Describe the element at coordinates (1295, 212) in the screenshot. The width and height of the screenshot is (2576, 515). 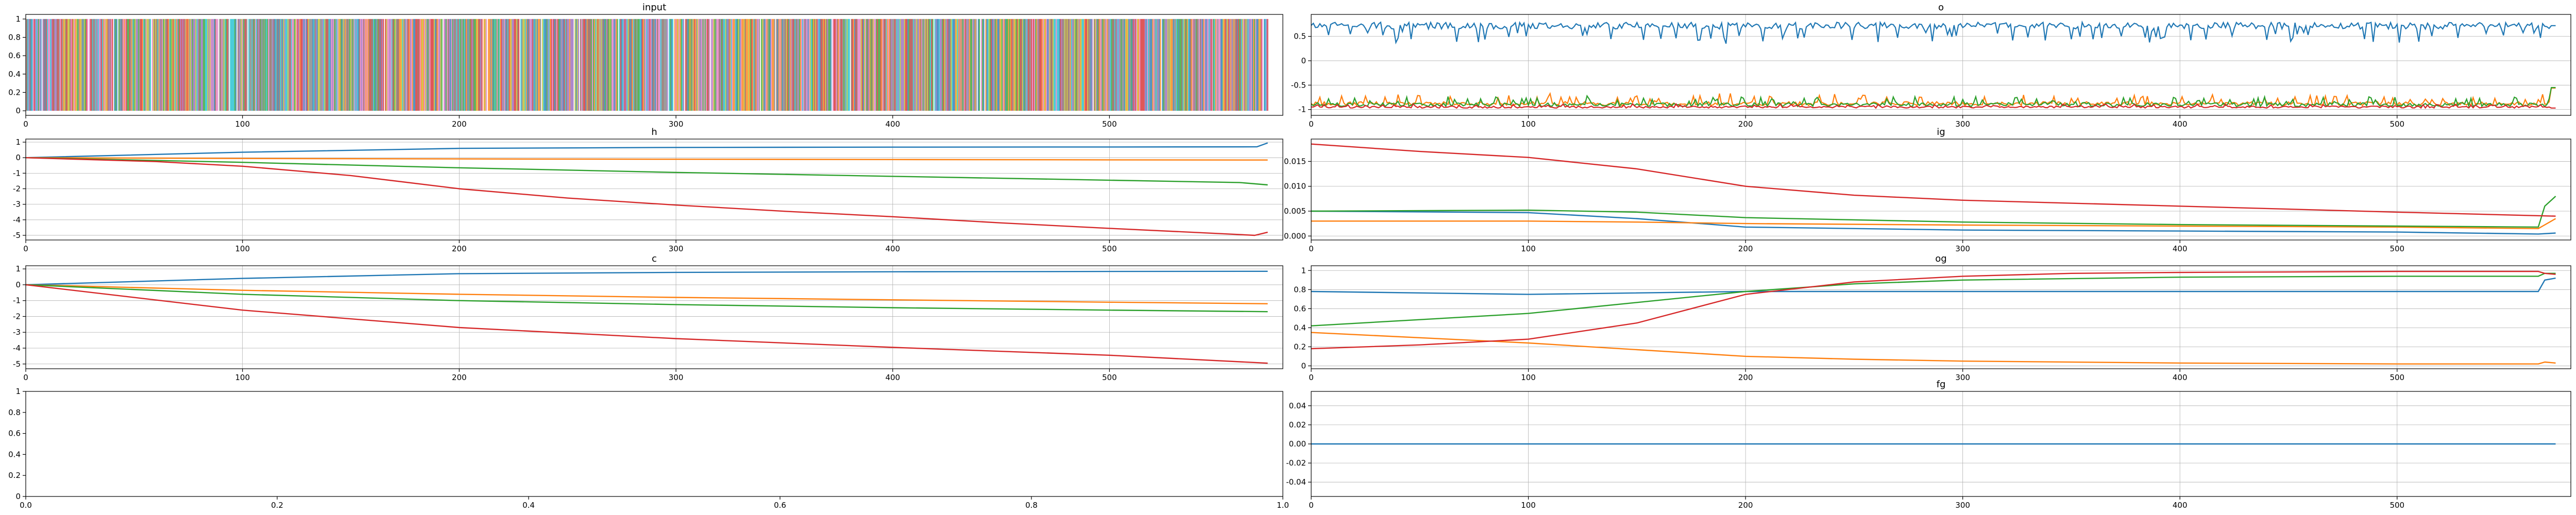
I see `y-tick-label: 0.005` at that location.